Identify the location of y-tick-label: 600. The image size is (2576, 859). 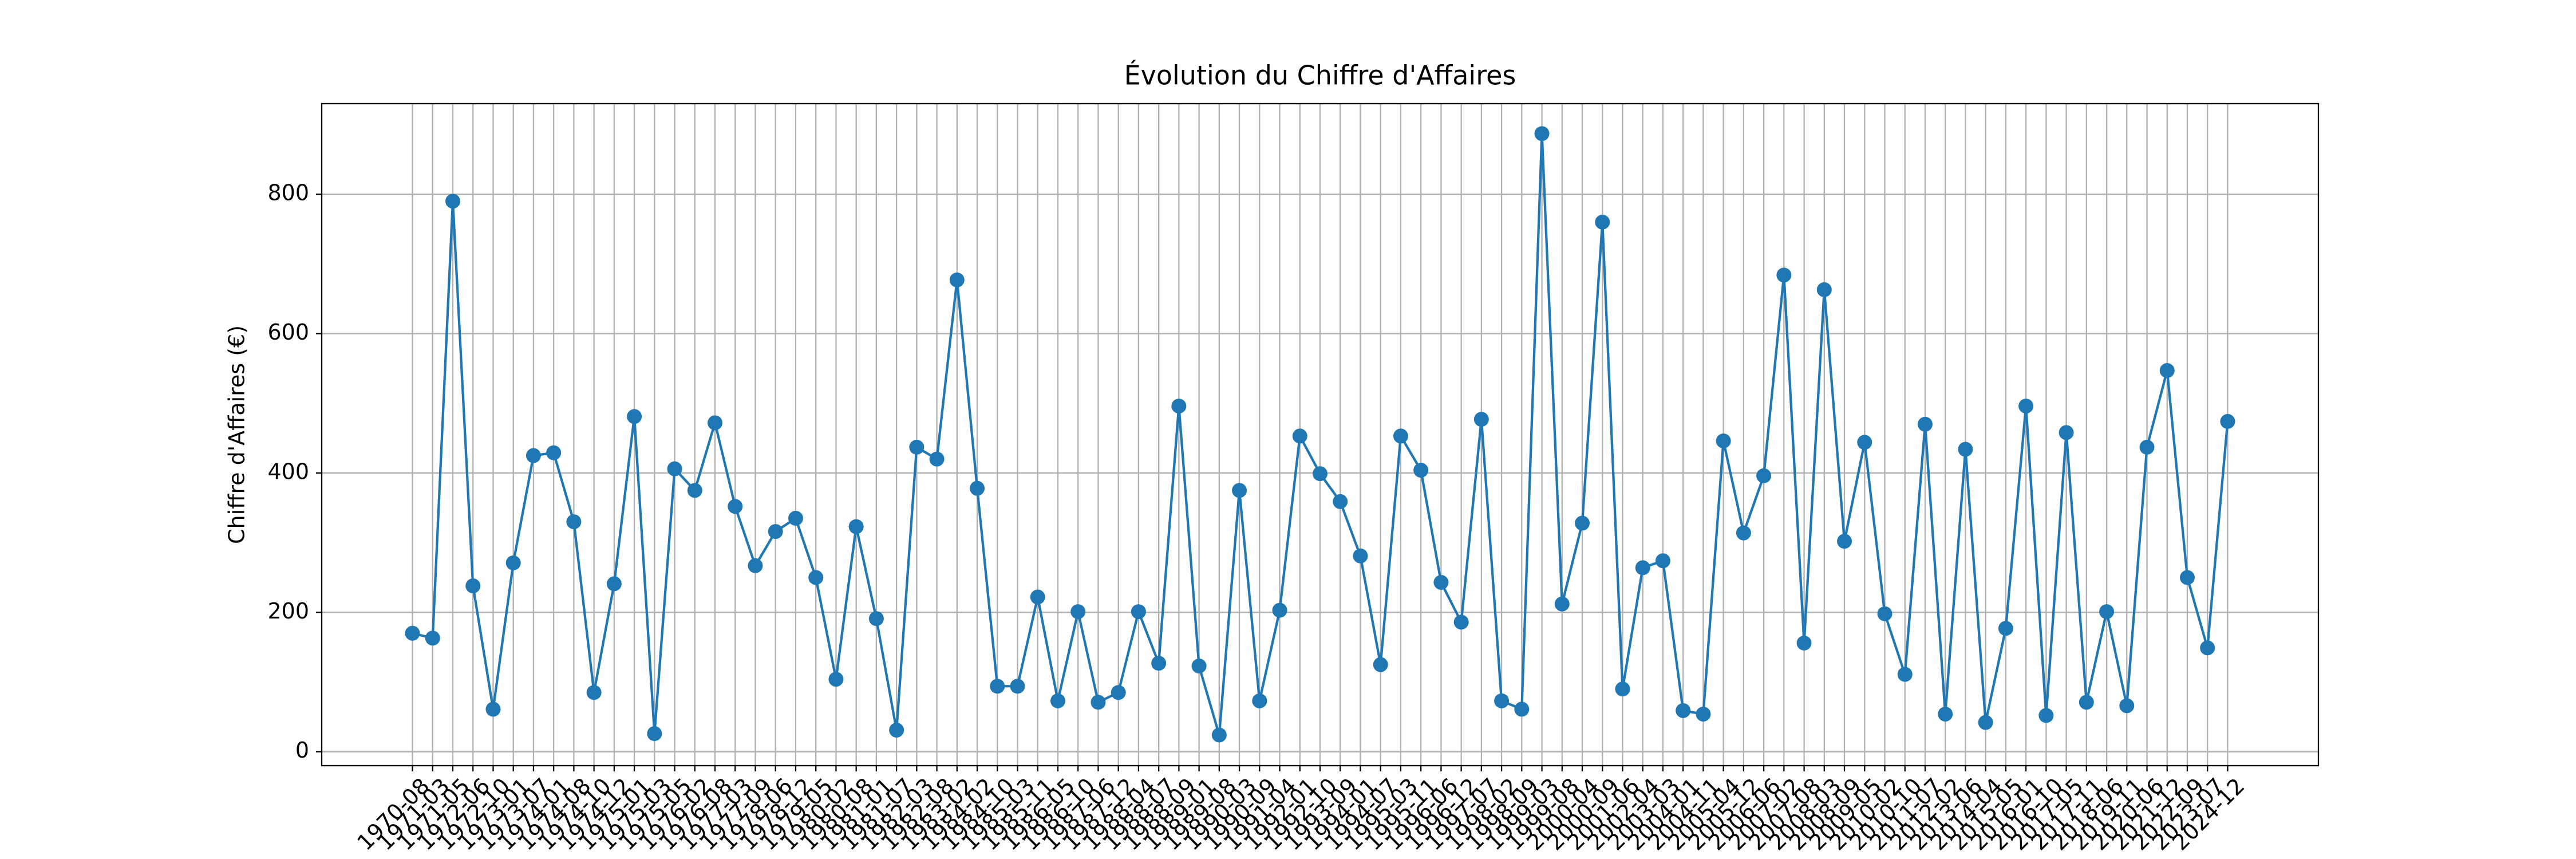
(288, 332).